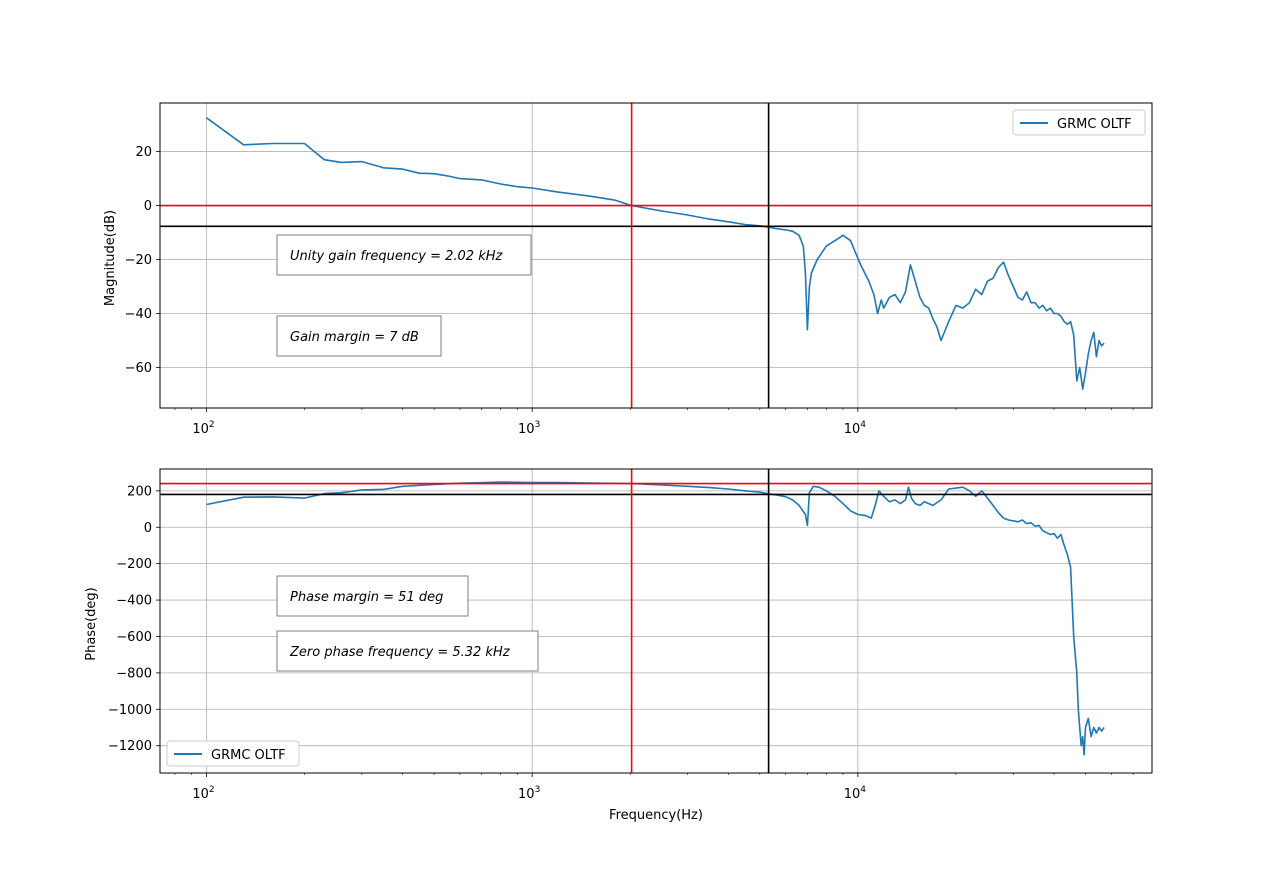 The width and height of the screenshot is (1280, 869). What do you see at coordinates (110, 258) in the screenshot?
I see `magnitude-ylabel: Magnitude(dB)` at bounding box center [110, 258].